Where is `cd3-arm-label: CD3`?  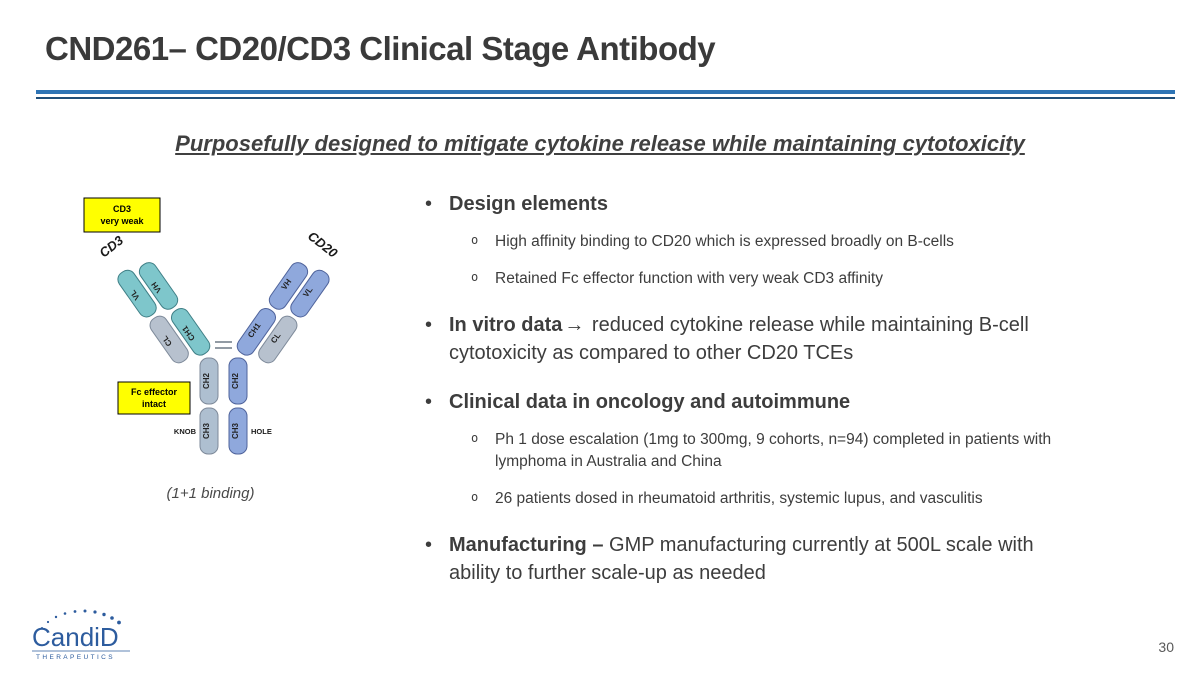
cd3-arm-label: CD3 is located at coordinates (111, 246).